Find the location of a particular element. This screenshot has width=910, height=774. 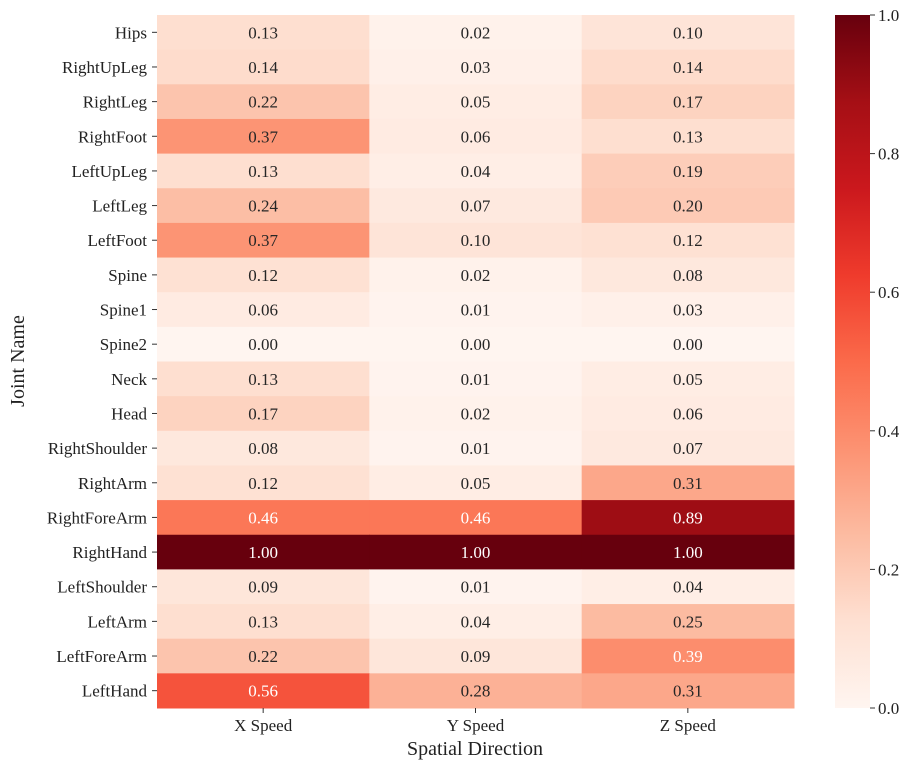

row-label: LeftShoulder is located at coordinates (102, 587).